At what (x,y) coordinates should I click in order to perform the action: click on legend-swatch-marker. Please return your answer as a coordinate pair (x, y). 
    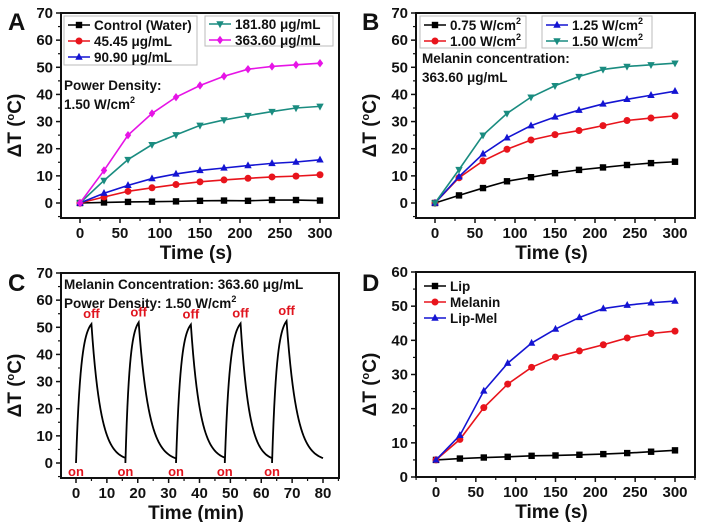
    Looking at the image, I should click on (557, 24).